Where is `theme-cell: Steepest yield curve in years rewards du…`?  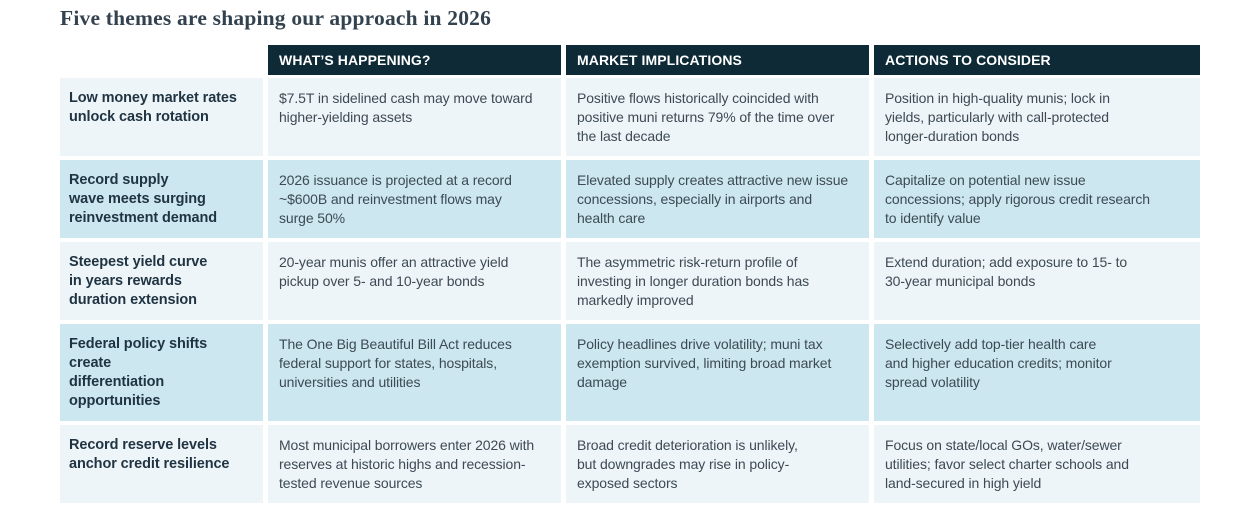
theme-cell: Steepest yield curve in years rewards du… is located at coordinates (161, 281).